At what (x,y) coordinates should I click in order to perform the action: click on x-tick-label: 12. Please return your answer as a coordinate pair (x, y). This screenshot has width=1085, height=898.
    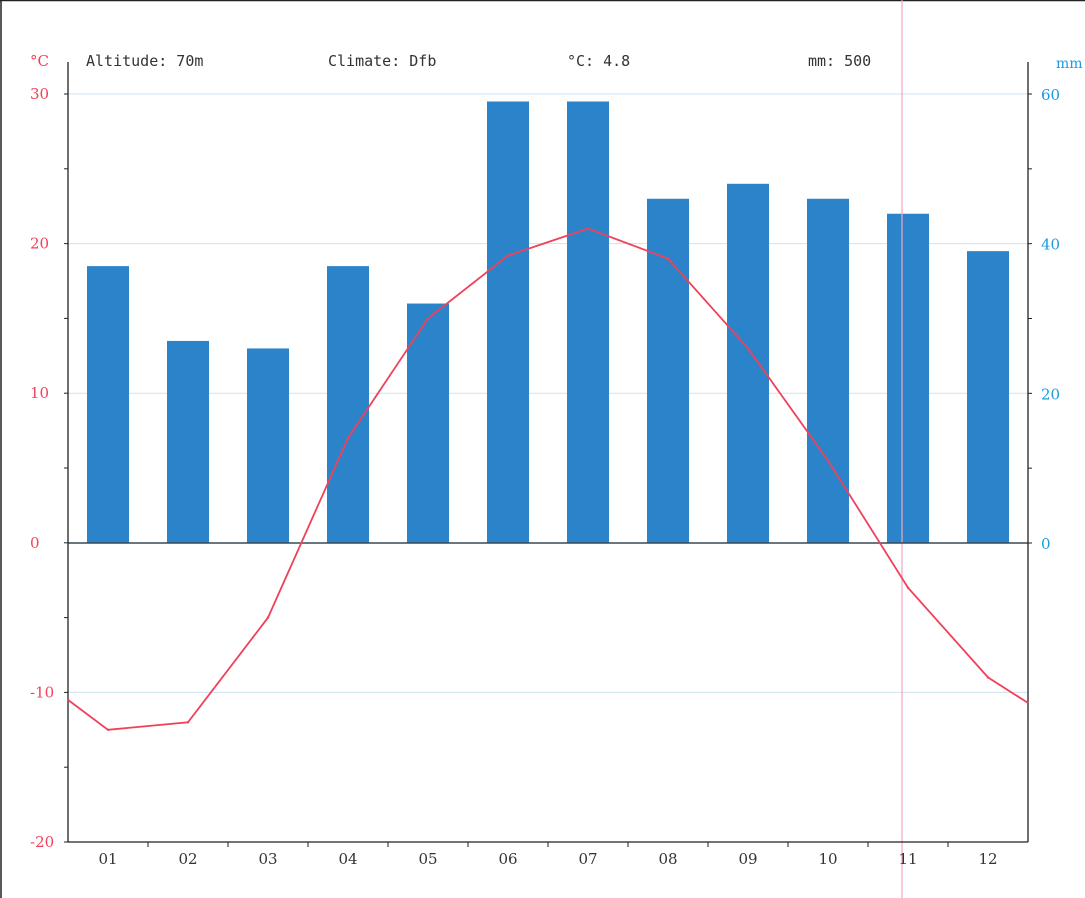
    Looking at the image, I should click on (987, 859).